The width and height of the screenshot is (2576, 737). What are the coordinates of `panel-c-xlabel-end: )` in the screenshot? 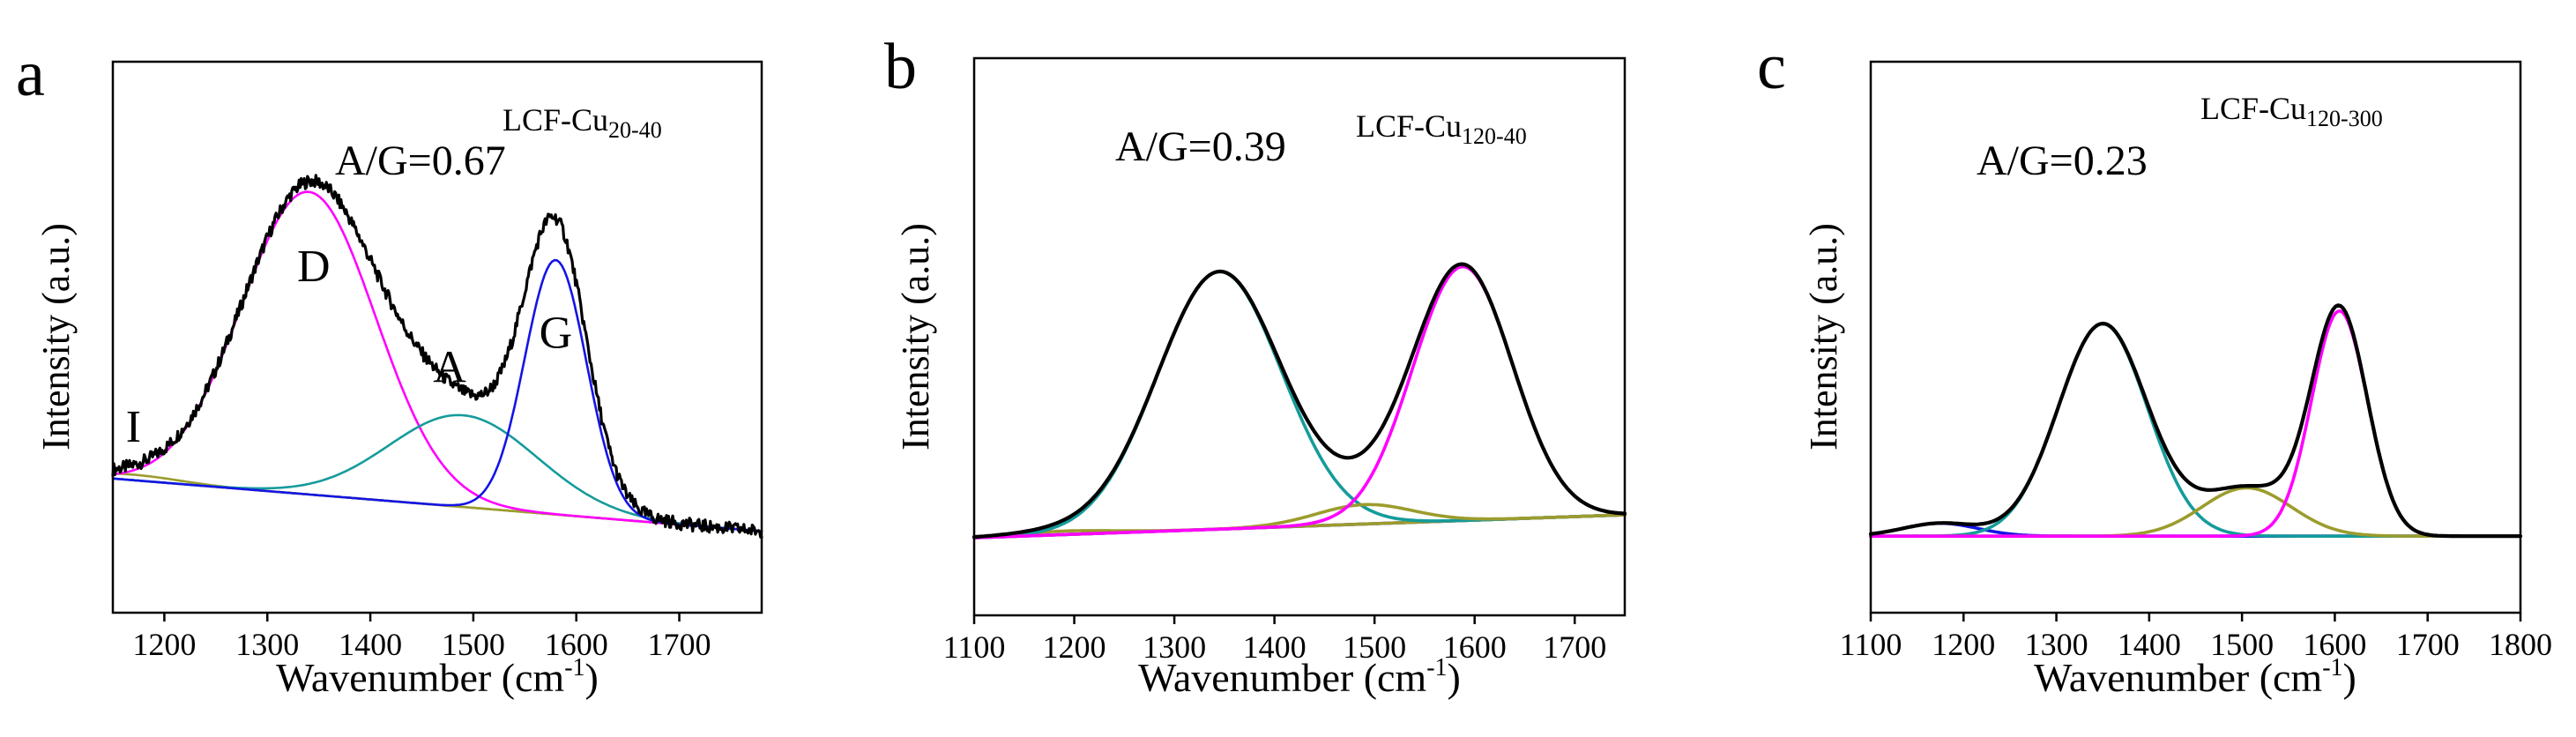 It's located at (2349, 677).